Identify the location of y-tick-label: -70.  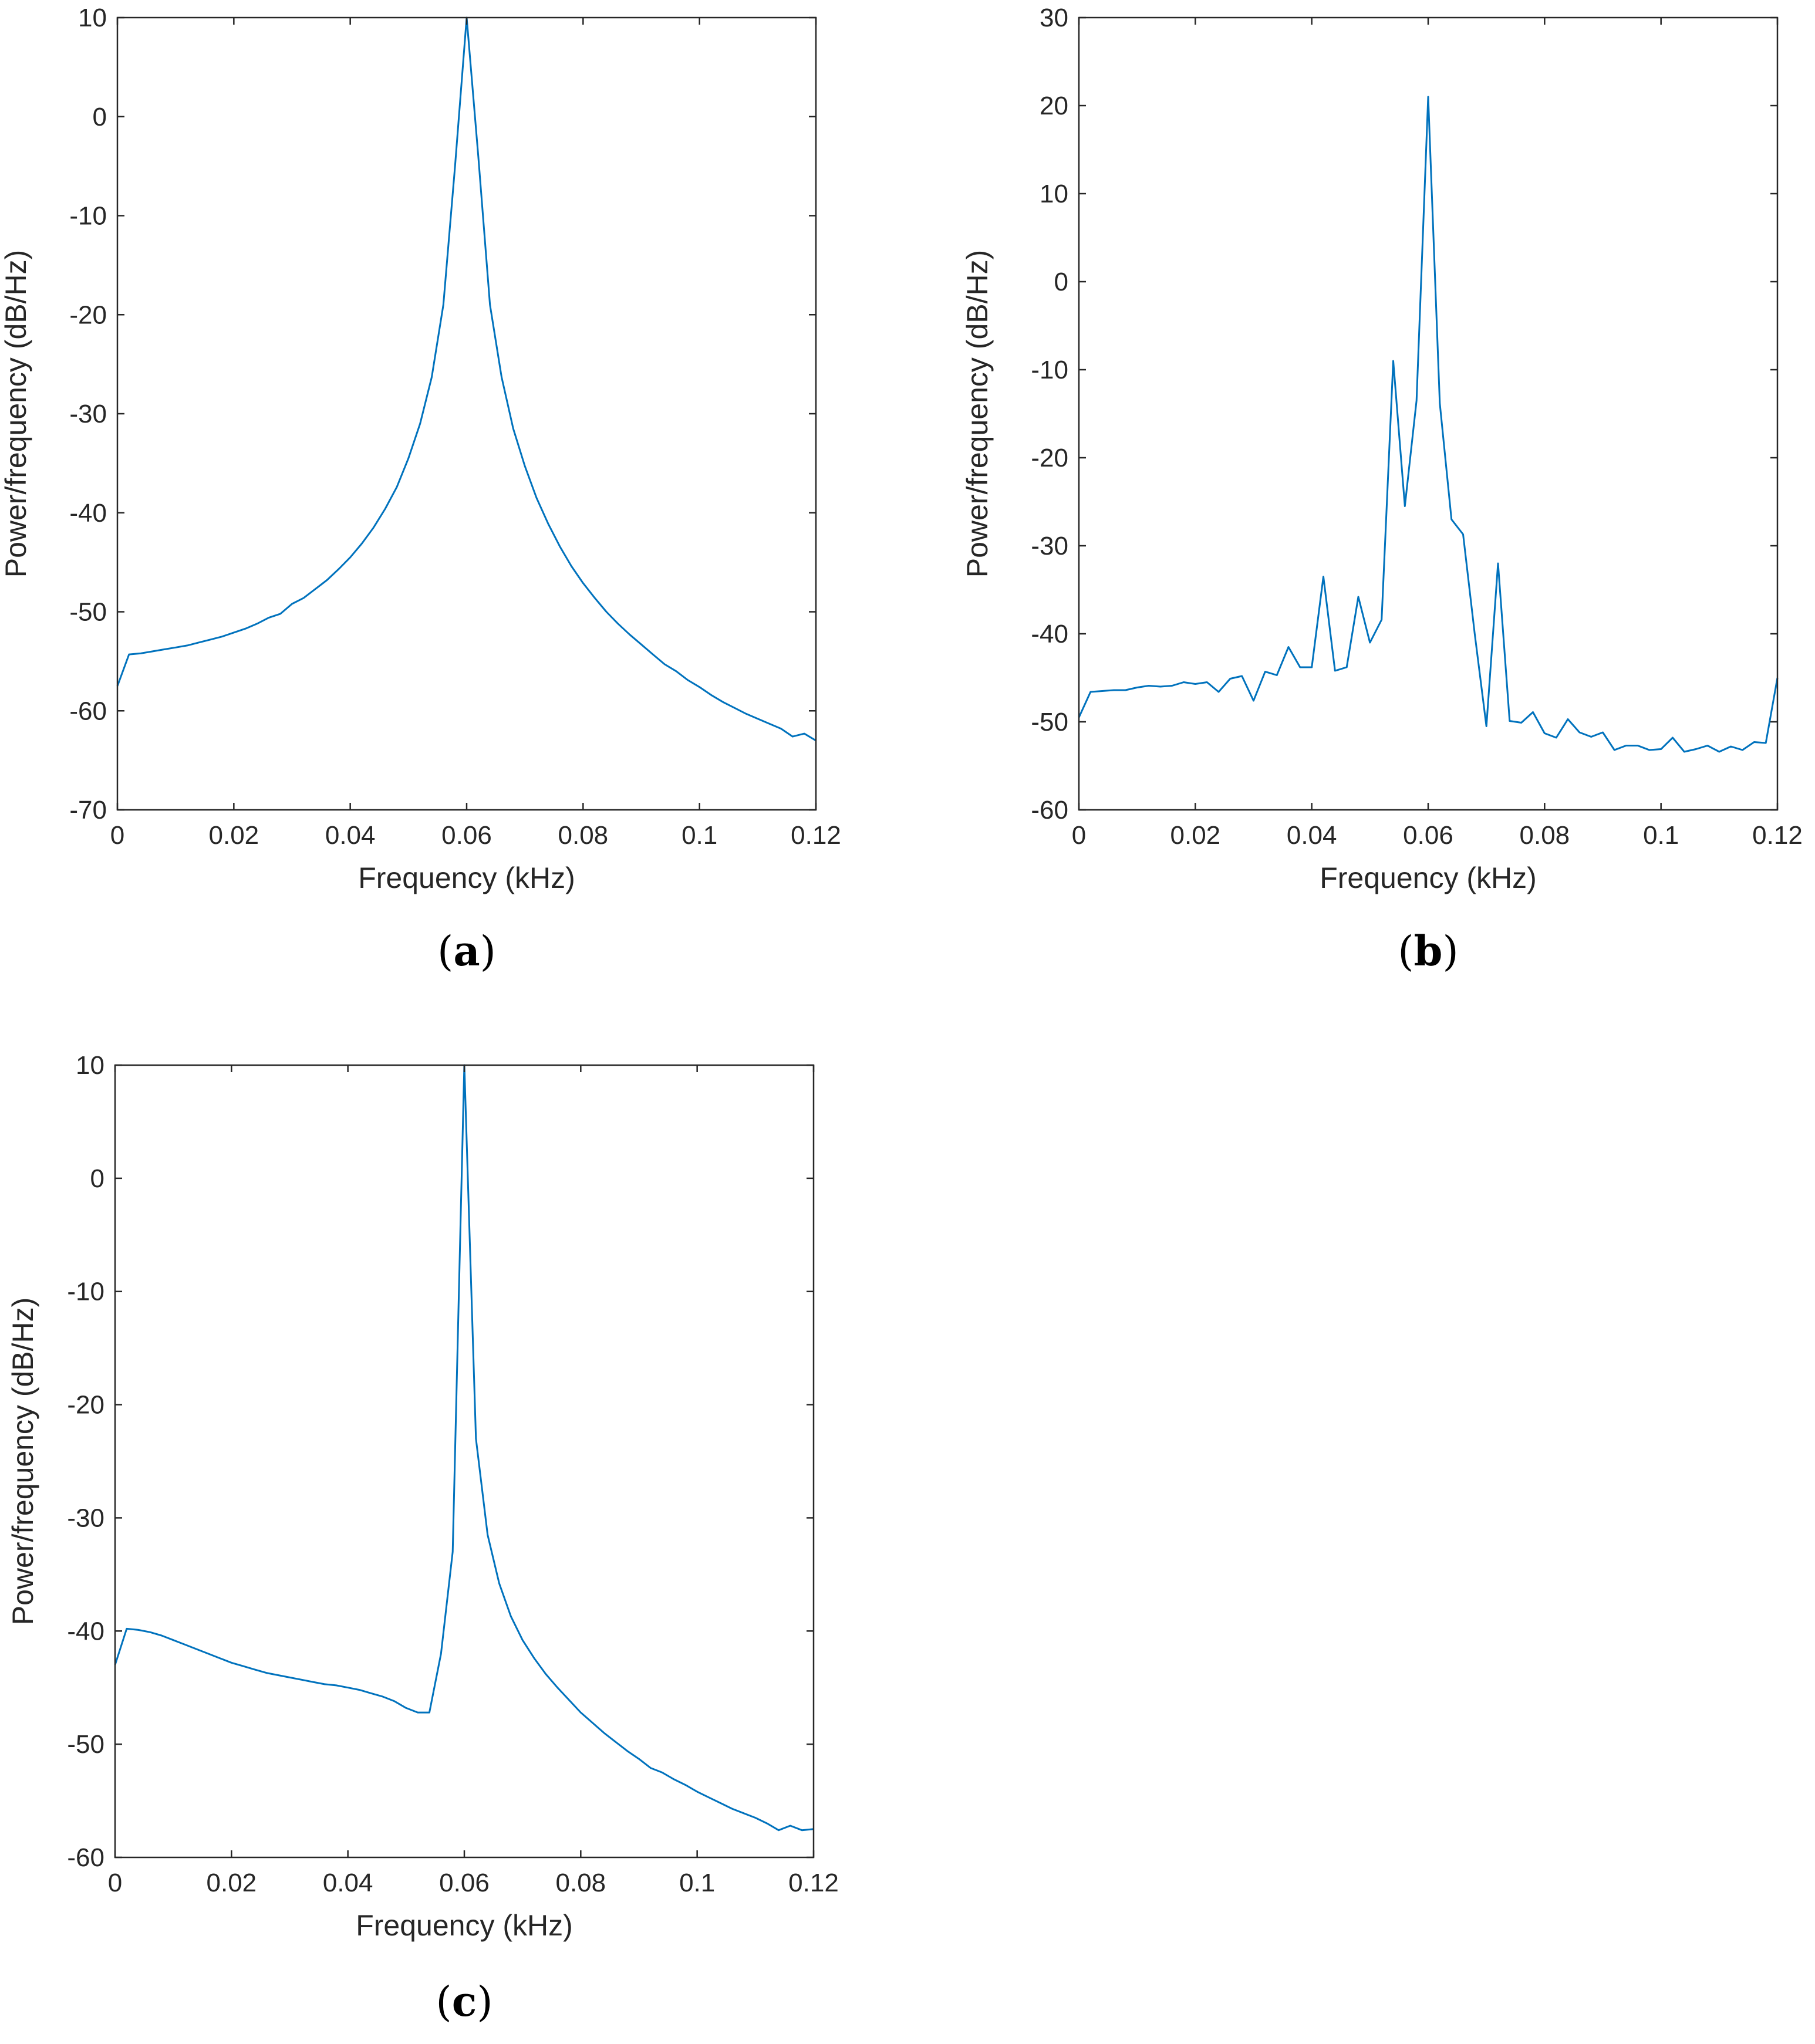
(88, 810).